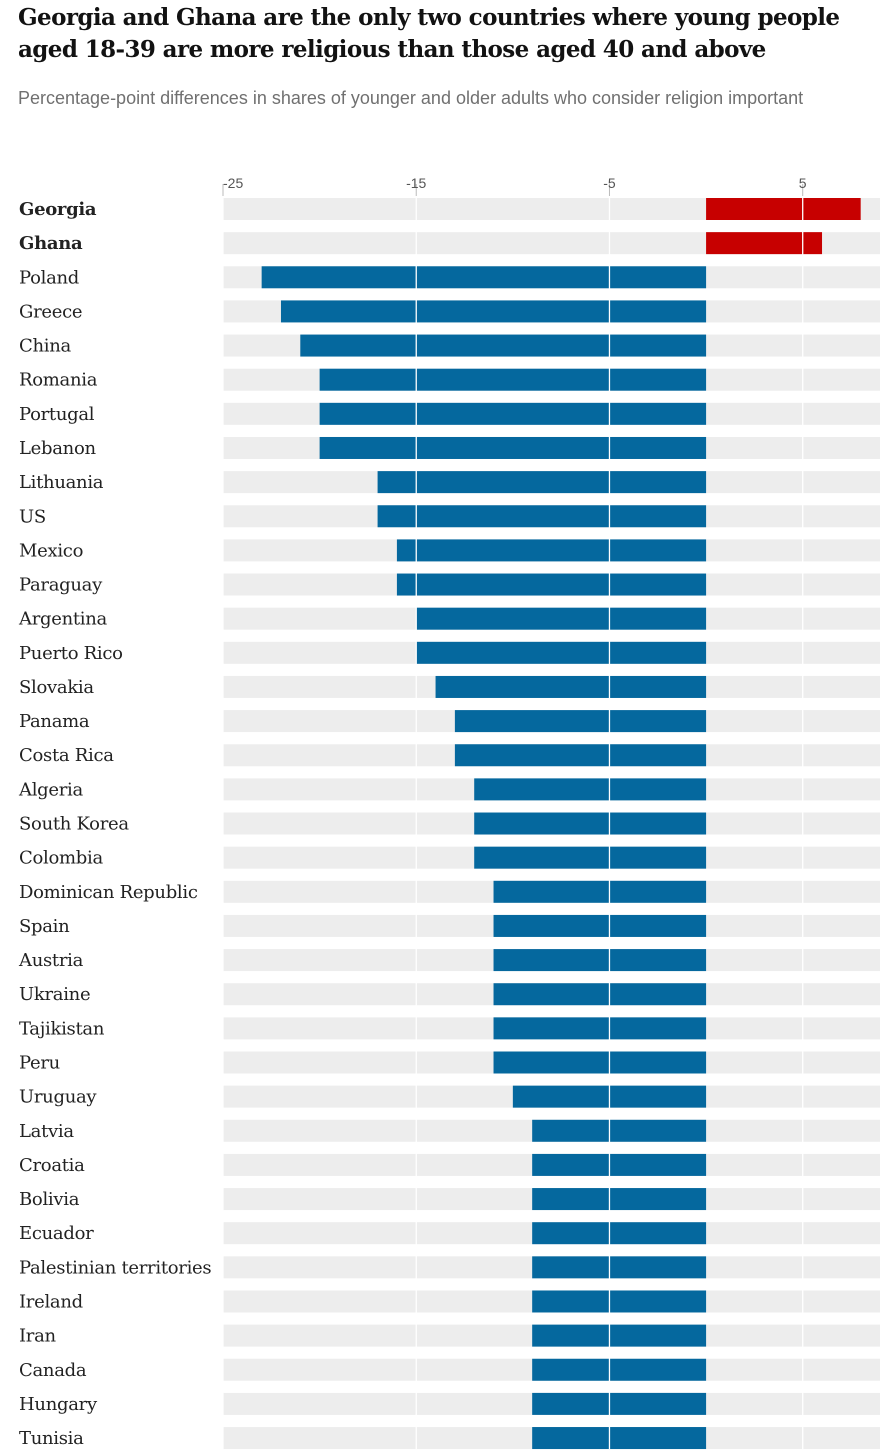 This screenshot has width=880, height=1455. What do you see at coordinates (62, 1028) in the screenshot?
I see `category-label: Tajikistan` at bounding box center [62, 1028].